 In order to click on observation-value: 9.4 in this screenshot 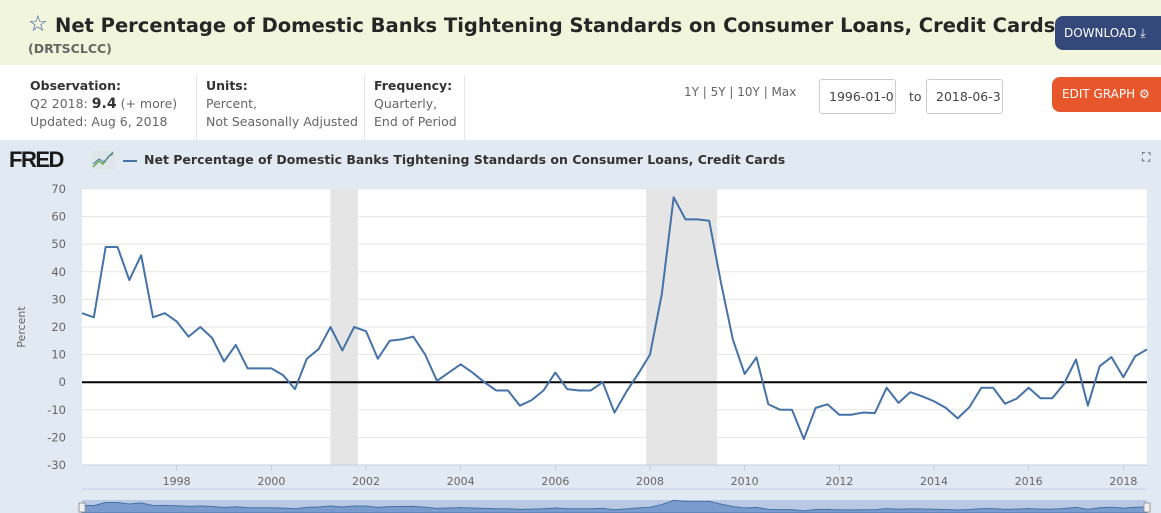, I will do `click(104, 104)`.